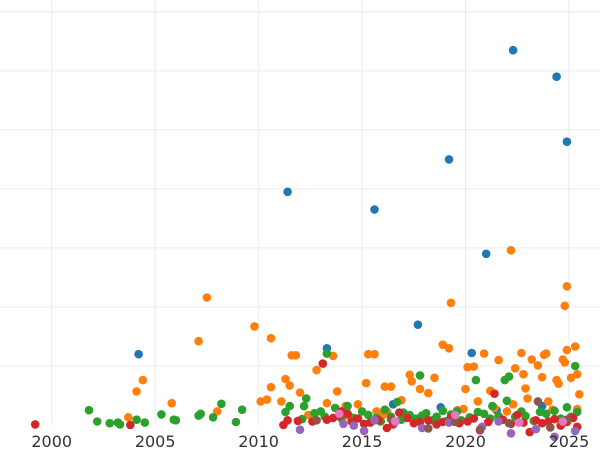 The image size is (600, 450). What do you see at coordinates (569, 441) in the screenshot?
I see `x-tick-label-2025: 2025` at bounding box center [569, 441].